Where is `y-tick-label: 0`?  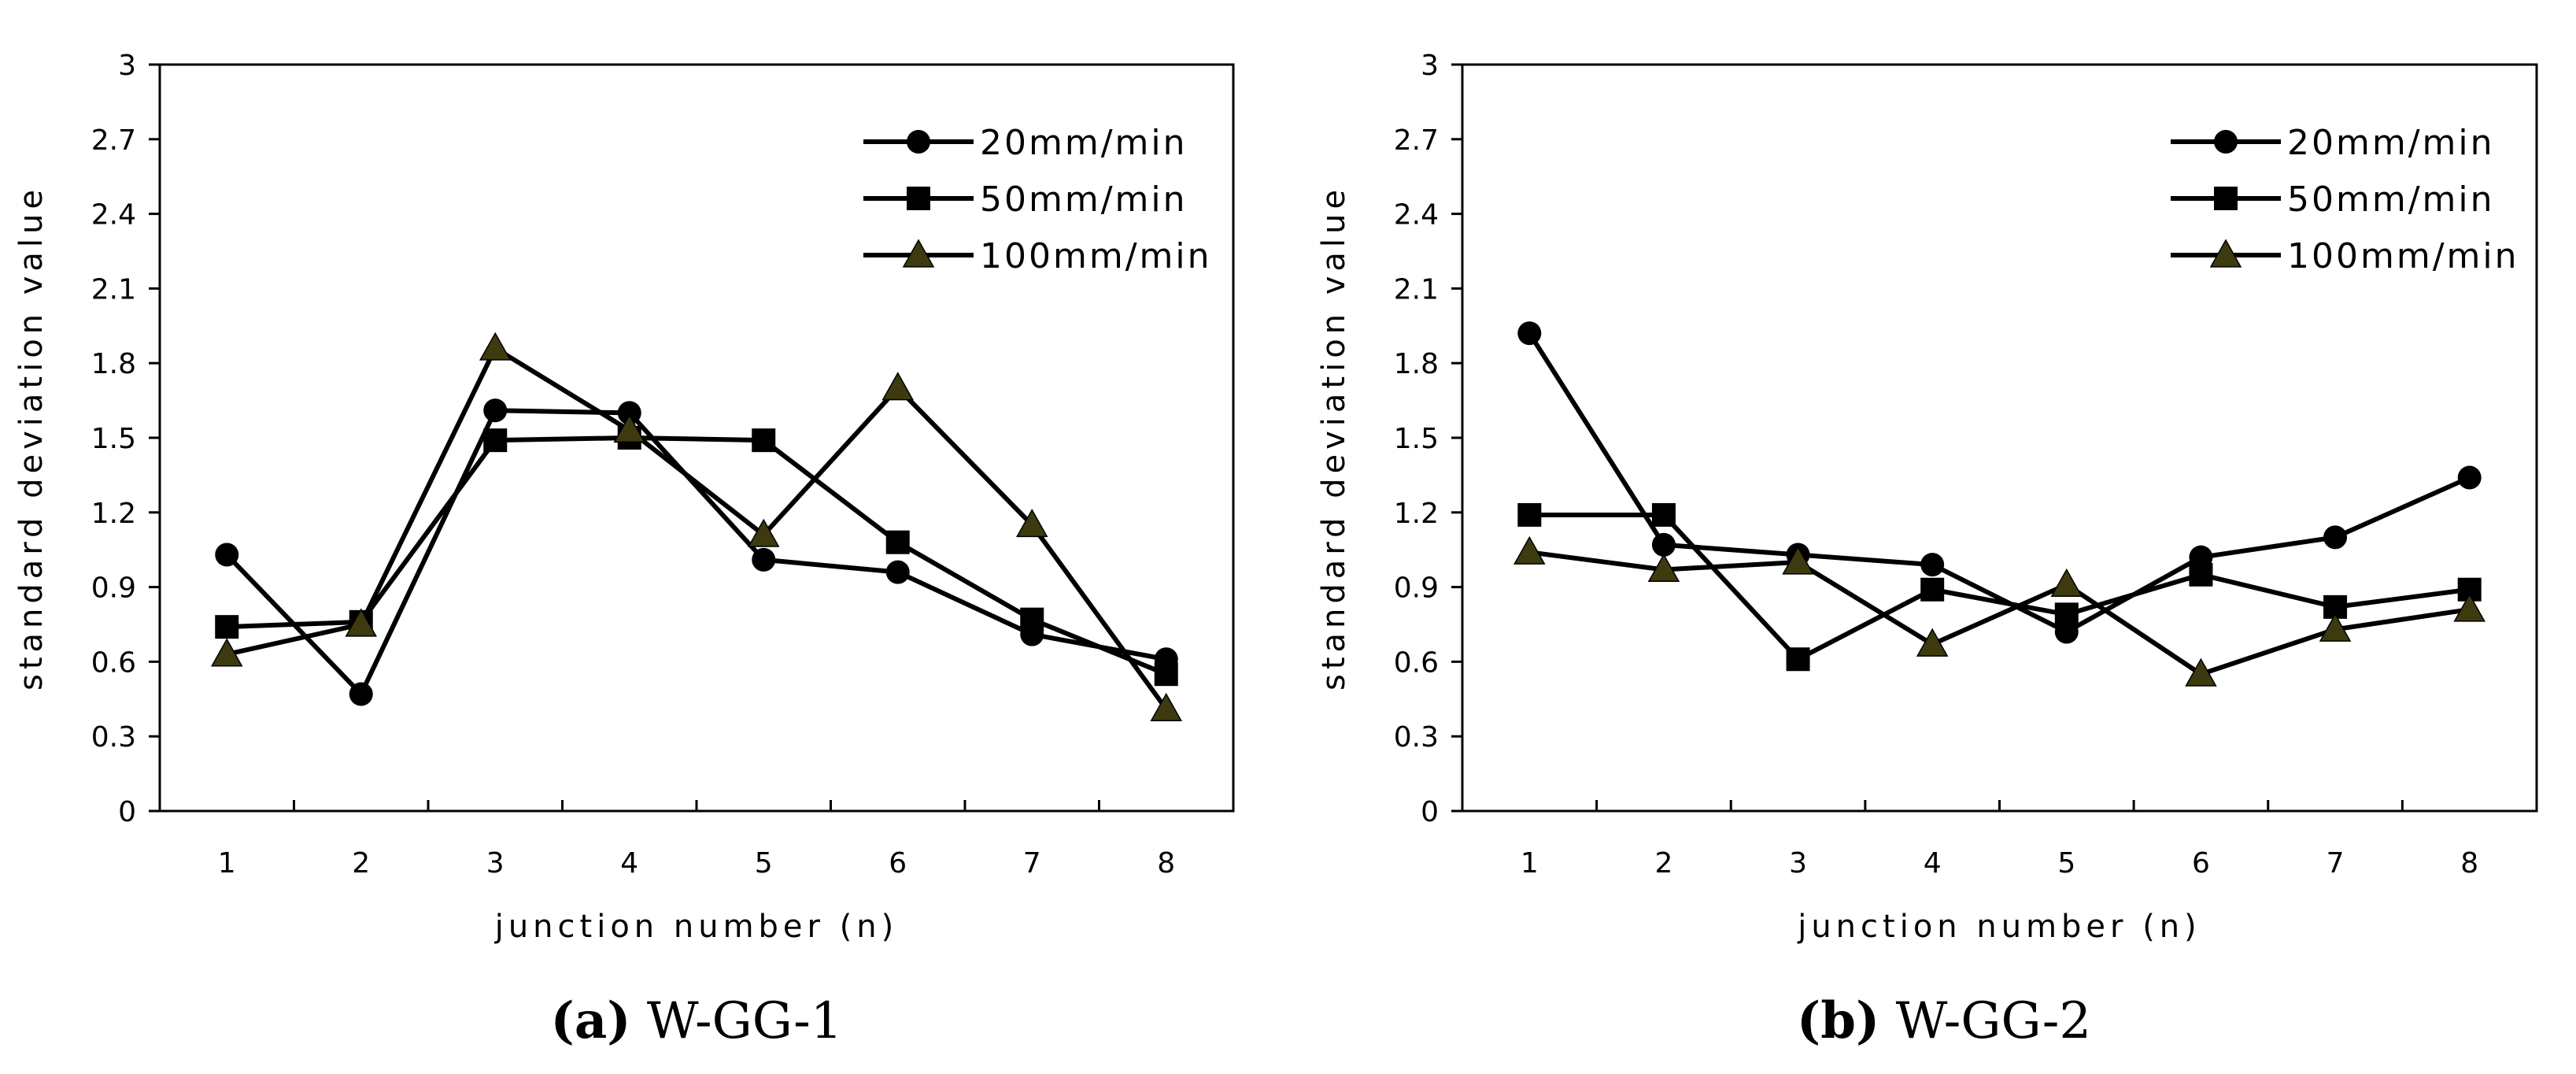
y-tick-label: 0 is located at coordinates (127, 812).